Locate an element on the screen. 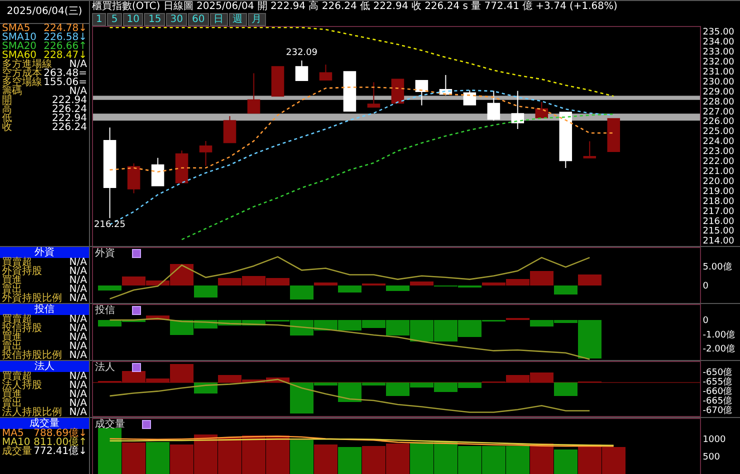 The height and width of the screenshot is (474, 740). y-tick-label: 215.00 is located at coordinates (718, 231).